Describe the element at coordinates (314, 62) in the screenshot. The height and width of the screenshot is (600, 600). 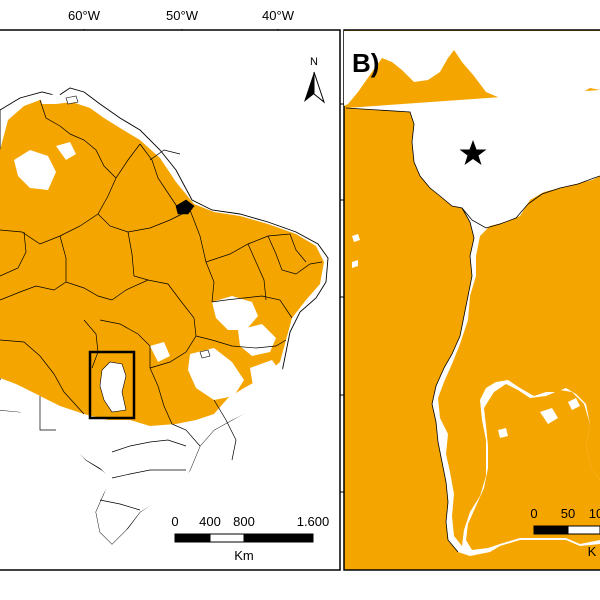
I see `north-arrow-label: N` at that location.